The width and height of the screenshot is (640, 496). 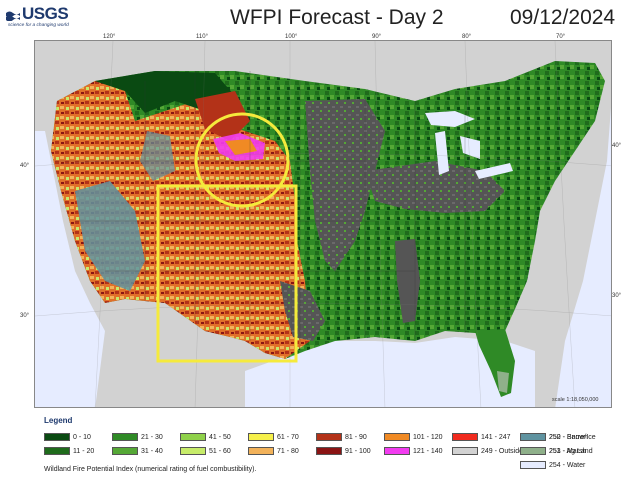 I want to click on everglades-marsh, so click(x=503, y=382).